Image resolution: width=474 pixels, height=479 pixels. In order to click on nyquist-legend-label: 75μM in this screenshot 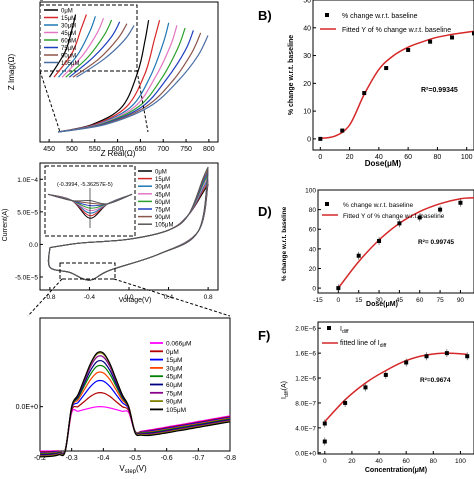, I will do `click(68, 49)`.